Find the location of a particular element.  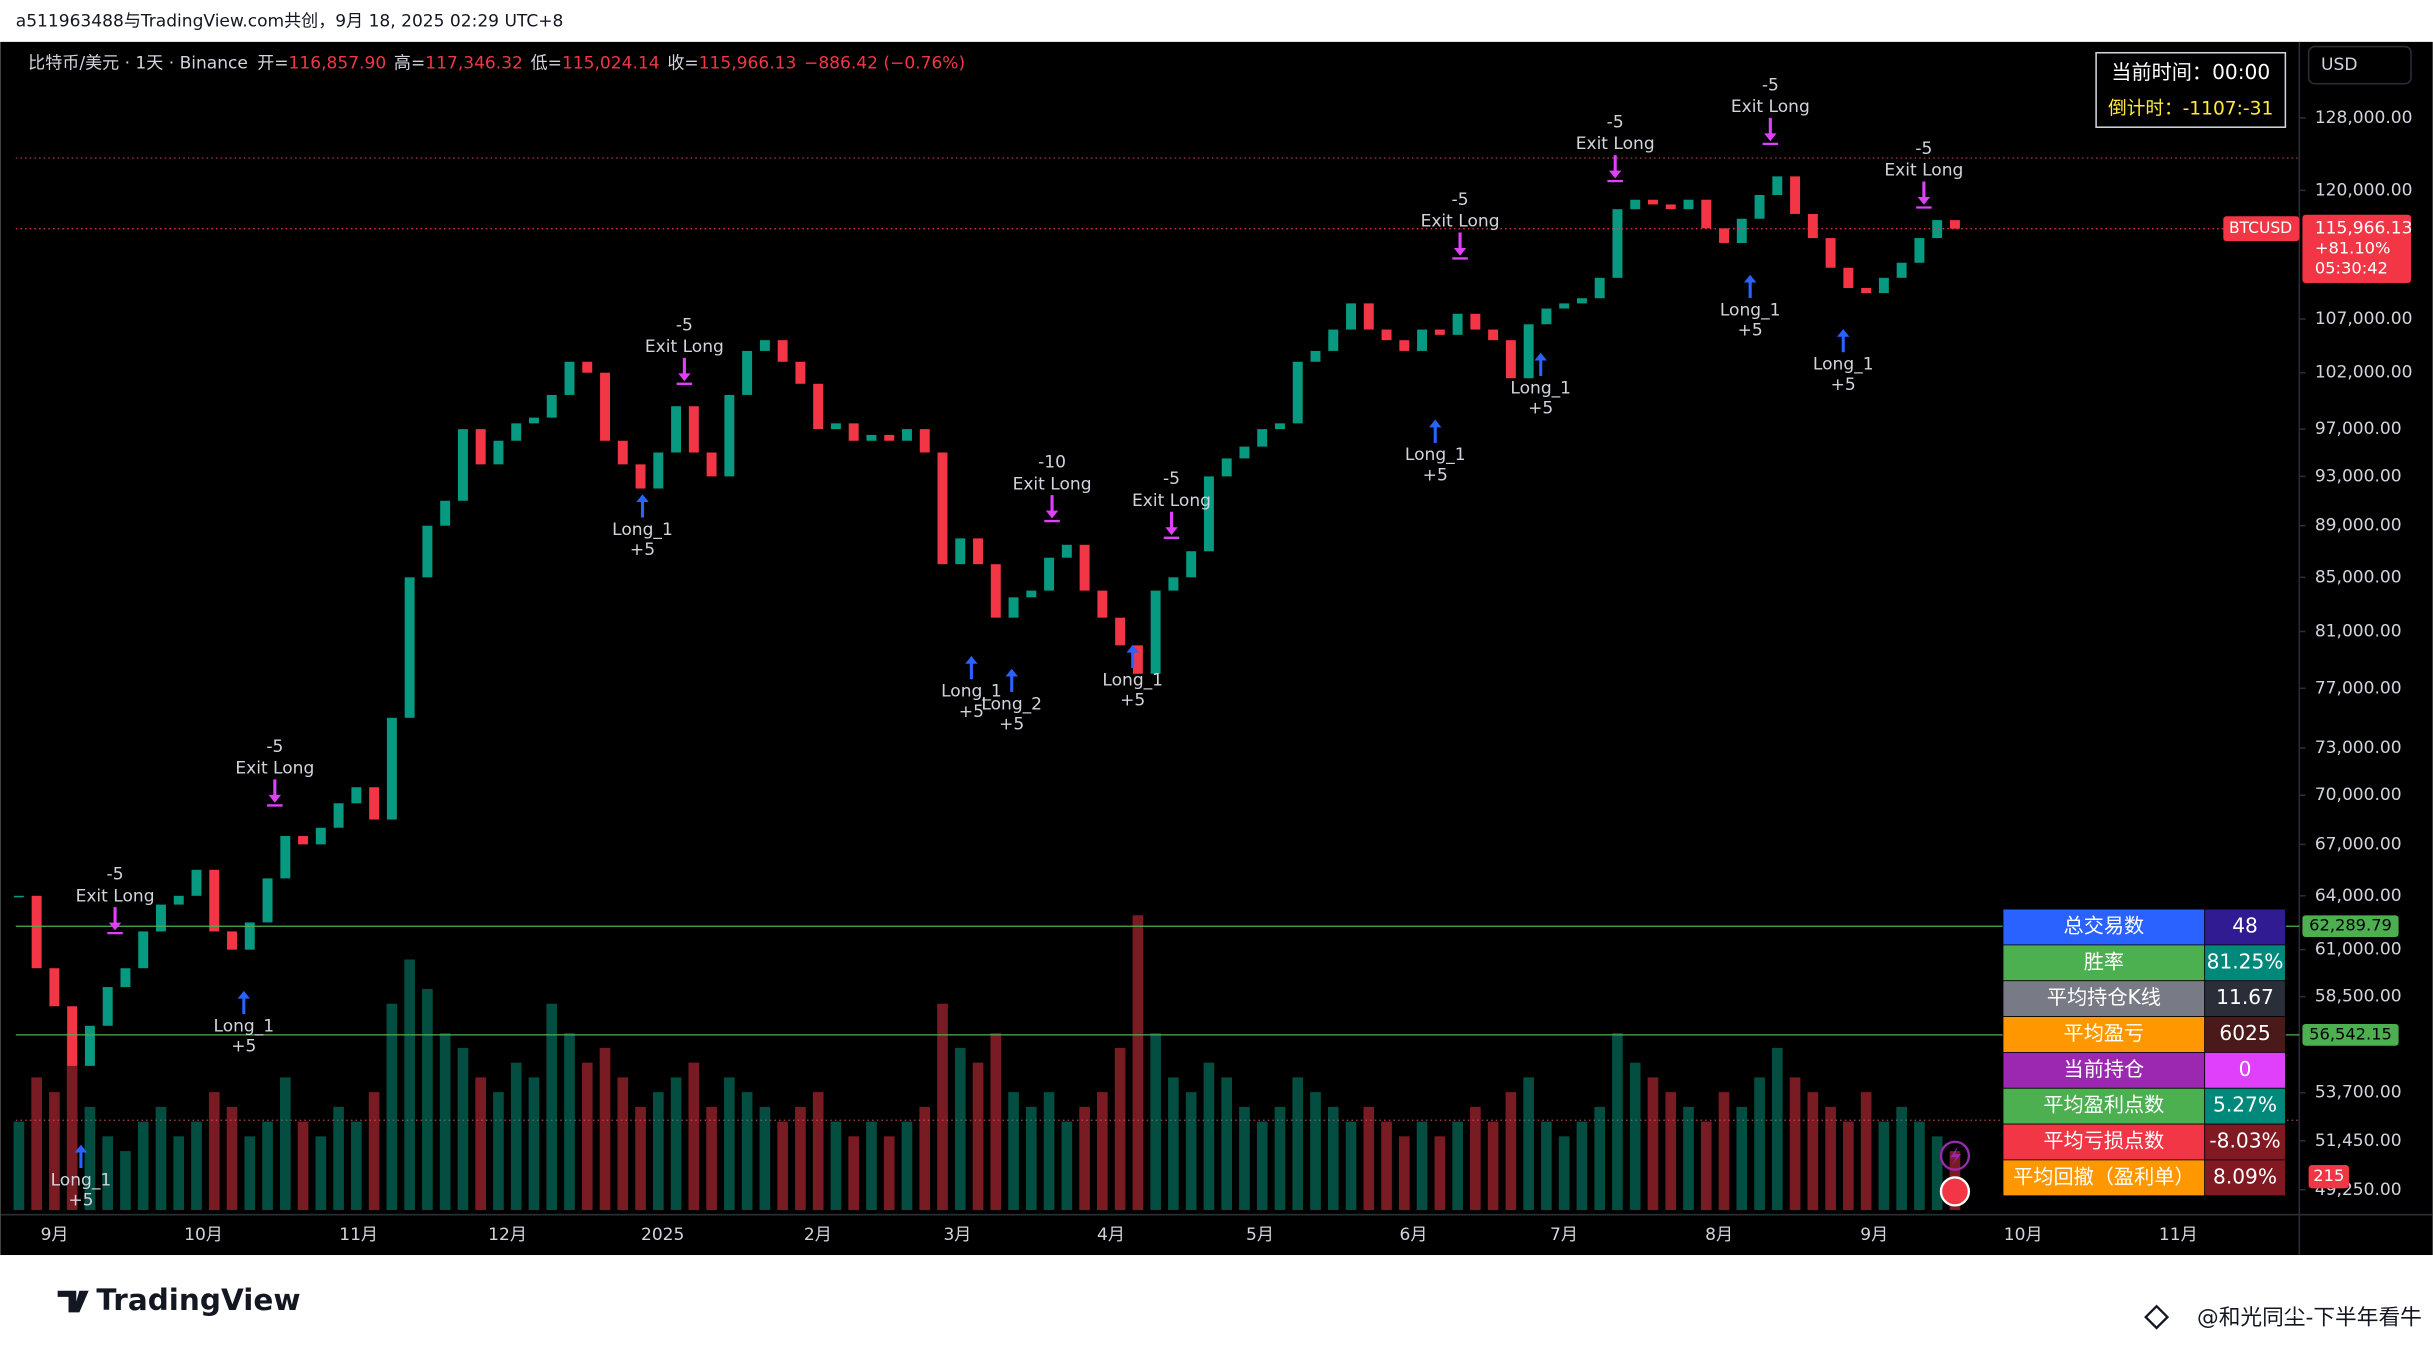

symbol-tag-label: BTCUSD is located at coordinates (2260, 228).